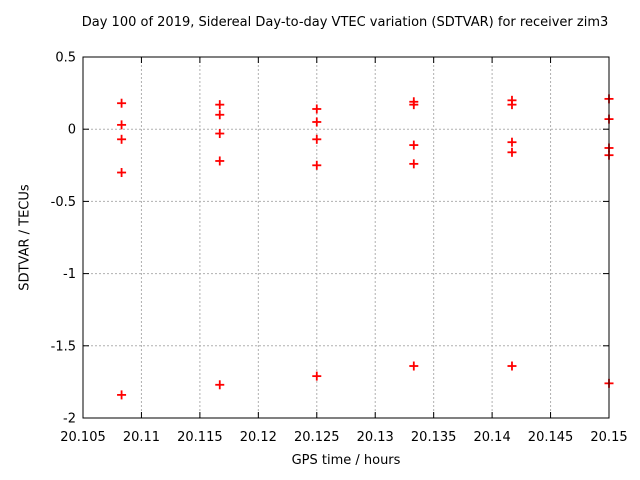  Describe the element at coordinates (65, 58) in the screenshot. I see `y-tick-label: 0.5` at that location.